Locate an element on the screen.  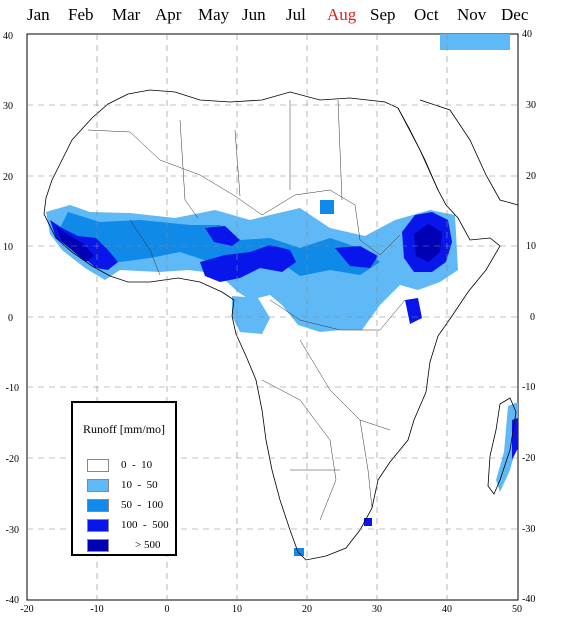
month-dec: Dec is located at coordinates (515, 14).